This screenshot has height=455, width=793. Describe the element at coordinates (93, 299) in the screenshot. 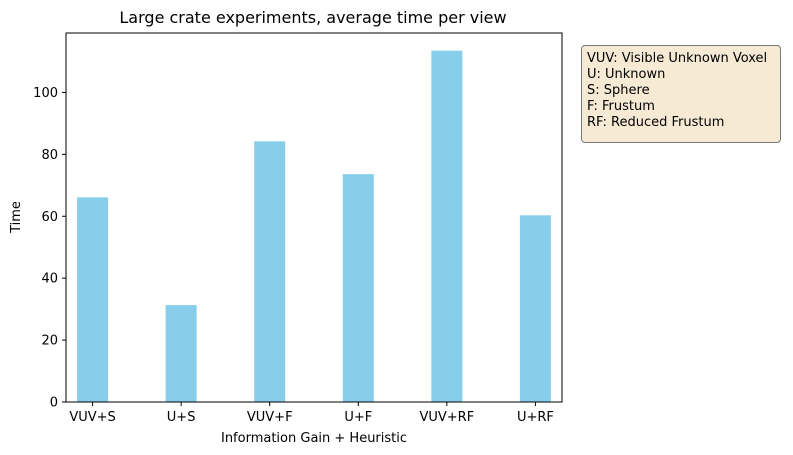

I see `bar-vuv-s` at that location.